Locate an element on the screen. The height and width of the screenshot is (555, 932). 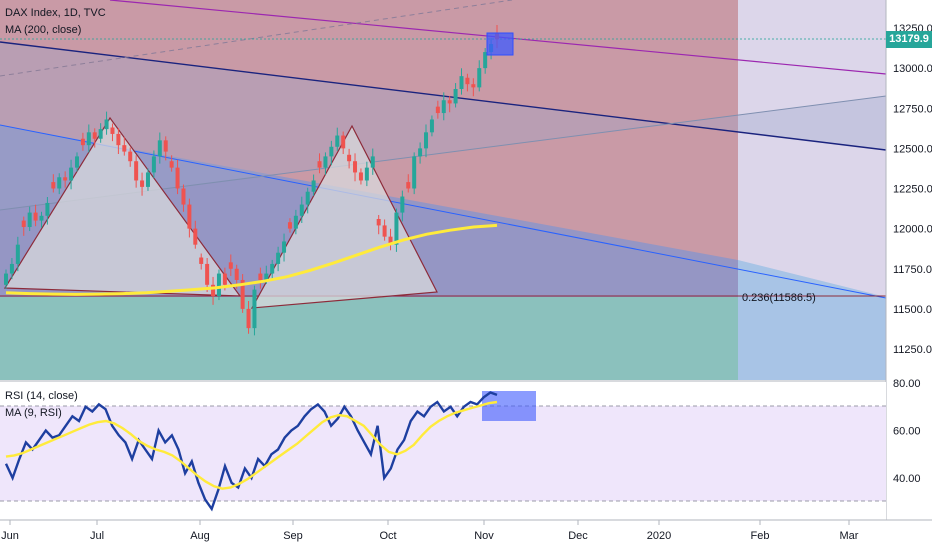
price-axis-bg is located at coordinates (909, 260).